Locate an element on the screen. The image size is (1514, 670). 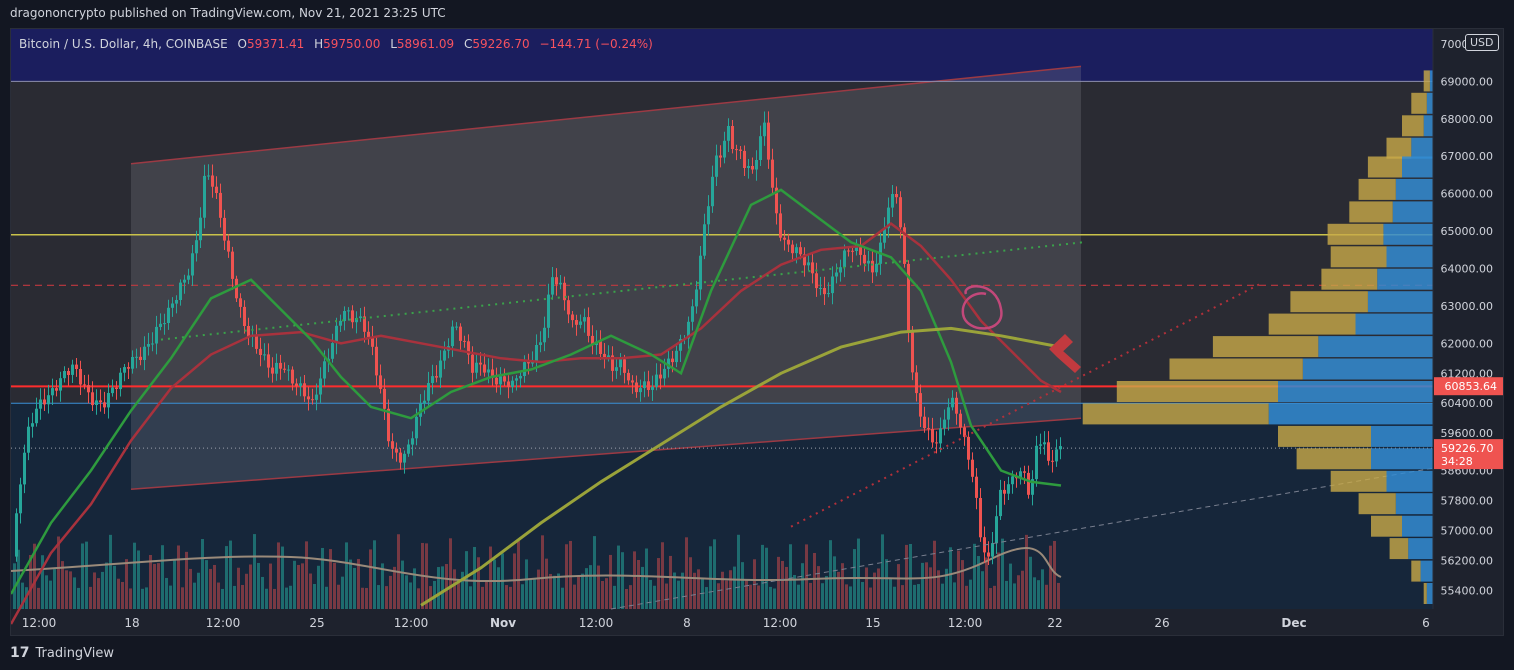
time-tick-label: 12:00 is located at coordinates (780, 623).